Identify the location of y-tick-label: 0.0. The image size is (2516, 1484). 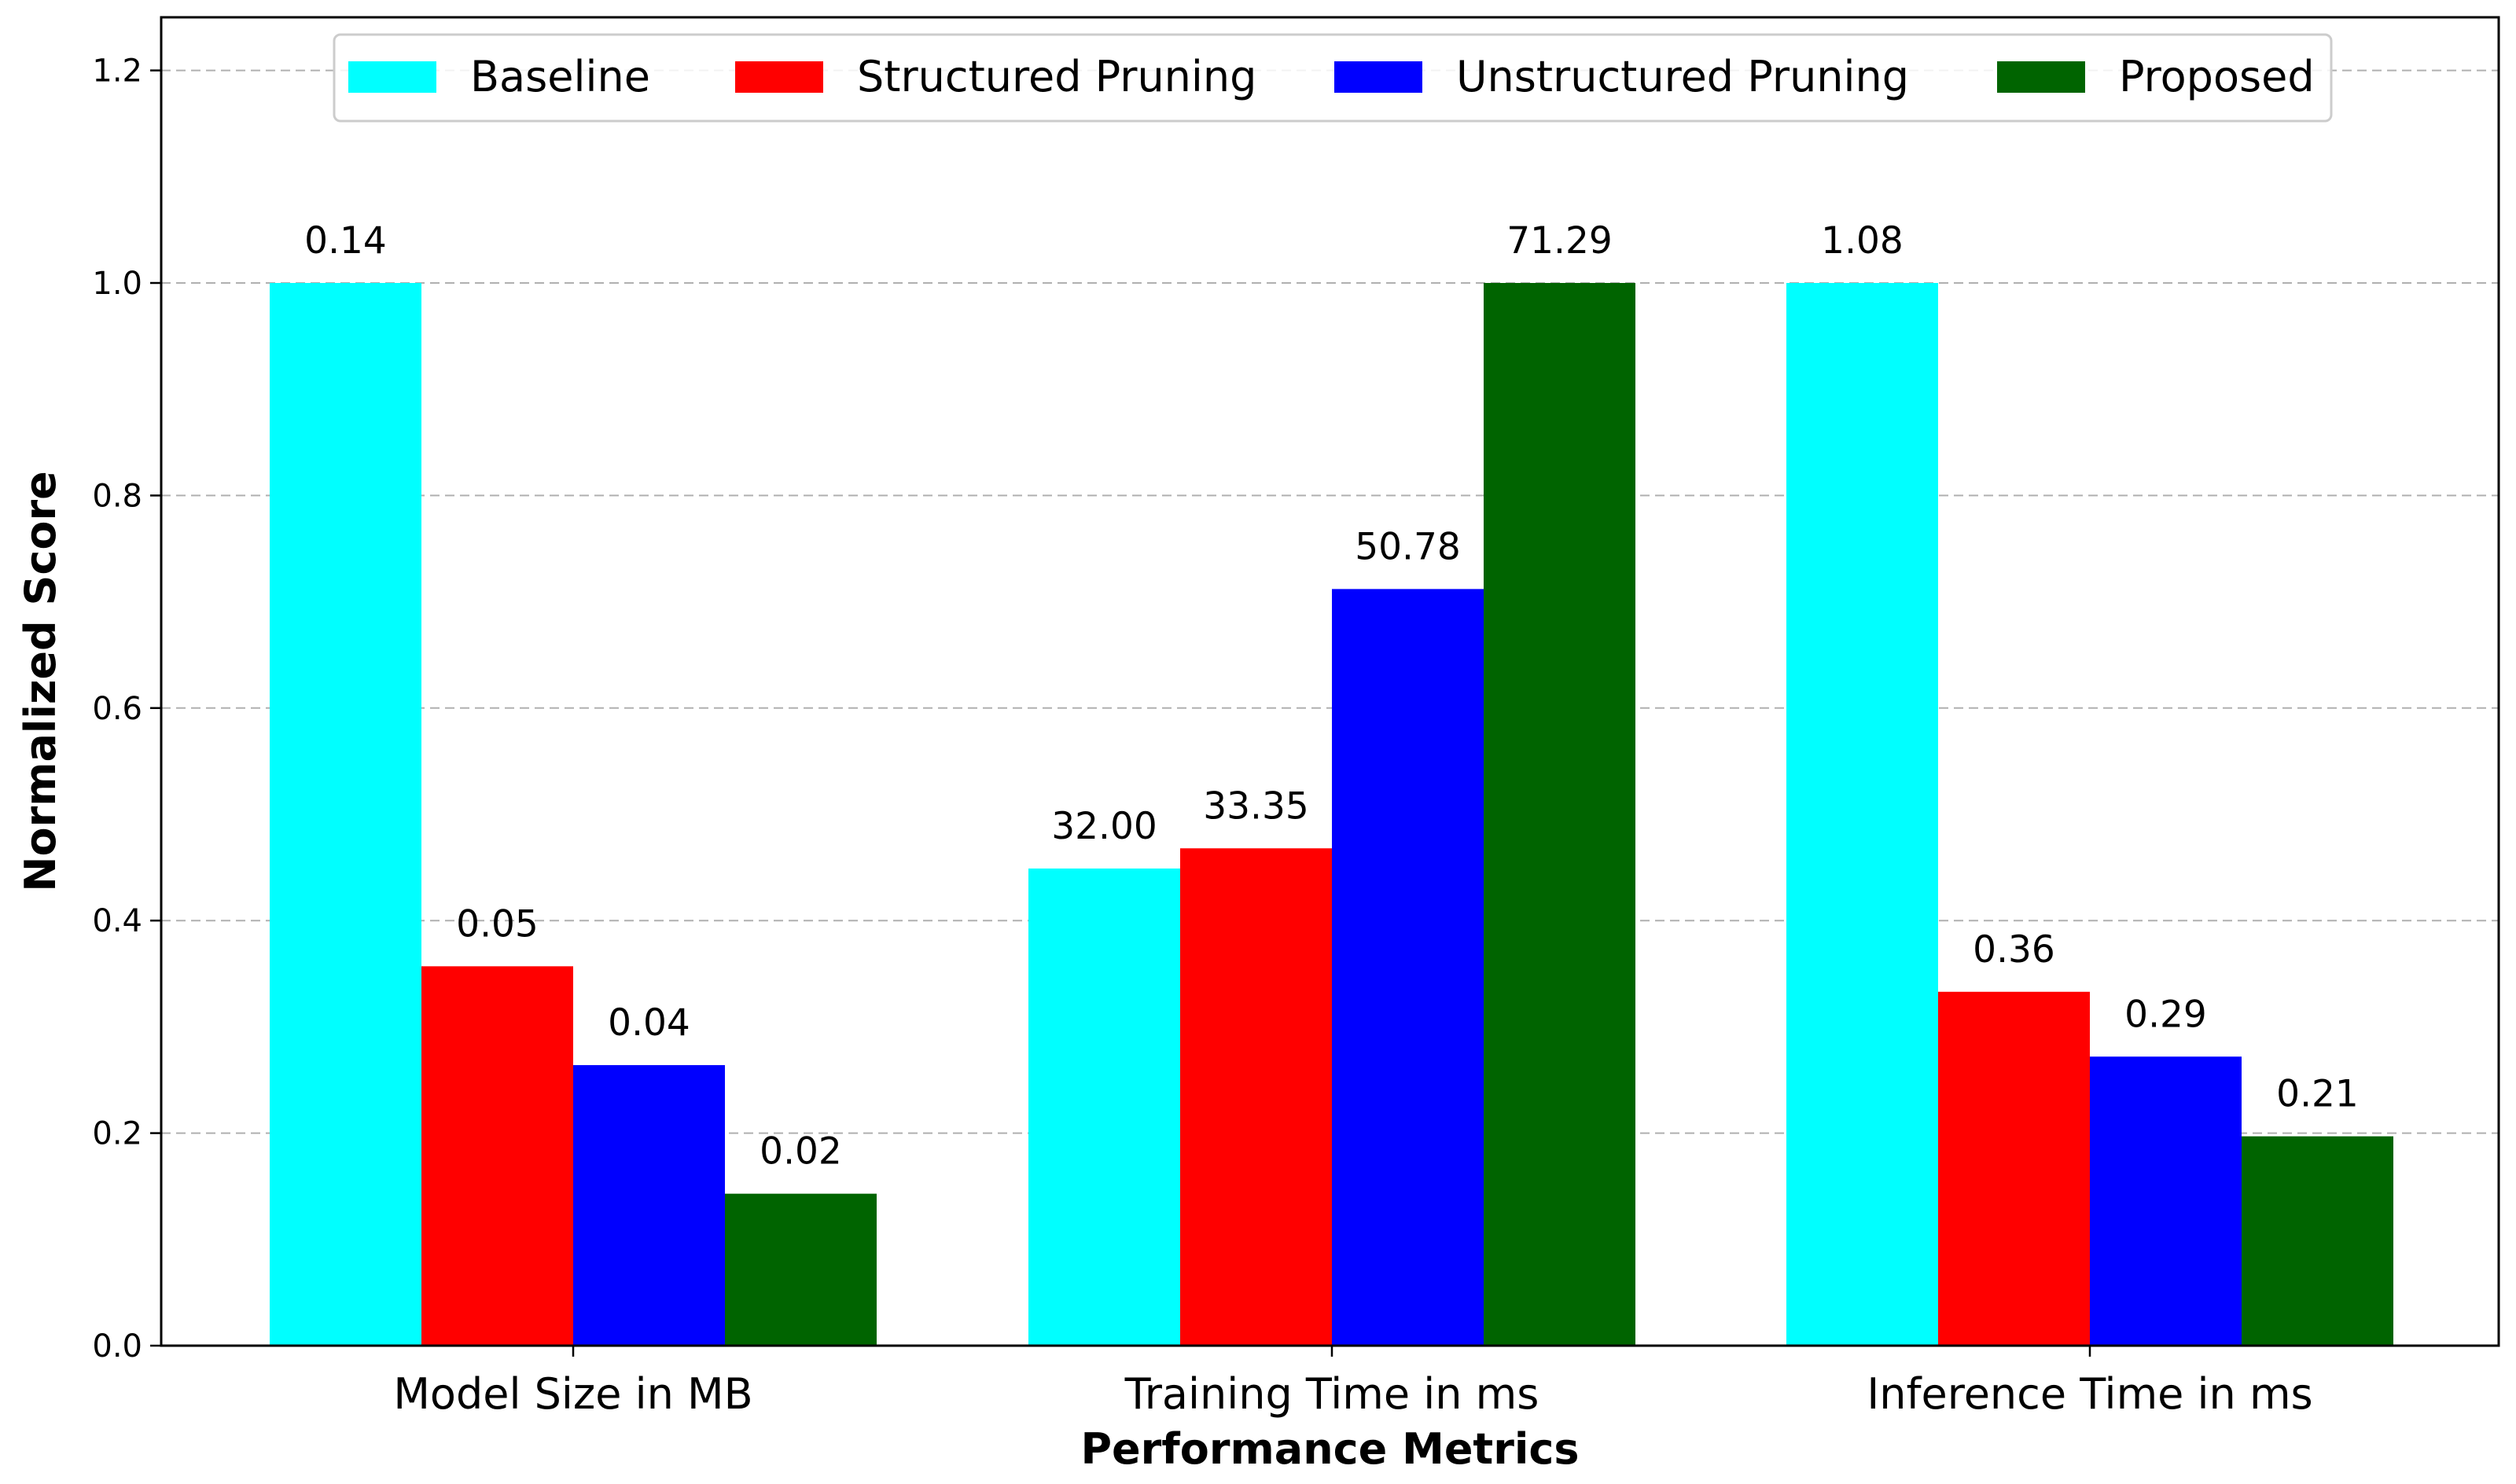
(117, 1346).